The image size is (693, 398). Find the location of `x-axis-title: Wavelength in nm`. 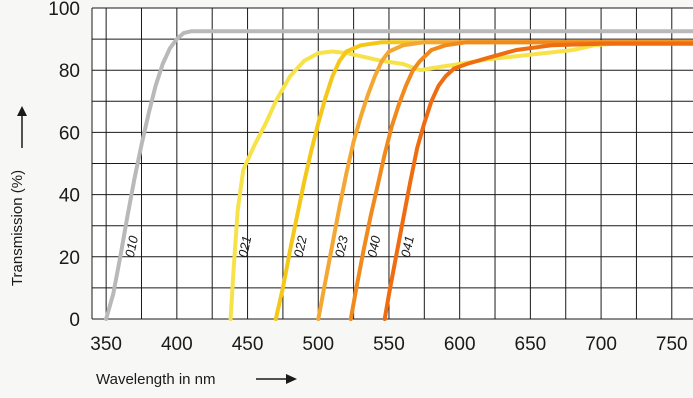

x-axis-title: Wavelength in nm is located at coordinates (156, 379).